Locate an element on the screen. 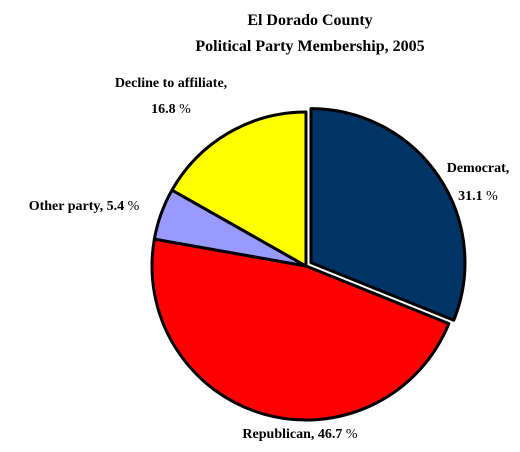  slice-label-democrat-1: 31.1 % is located at coordinates (478, 196).